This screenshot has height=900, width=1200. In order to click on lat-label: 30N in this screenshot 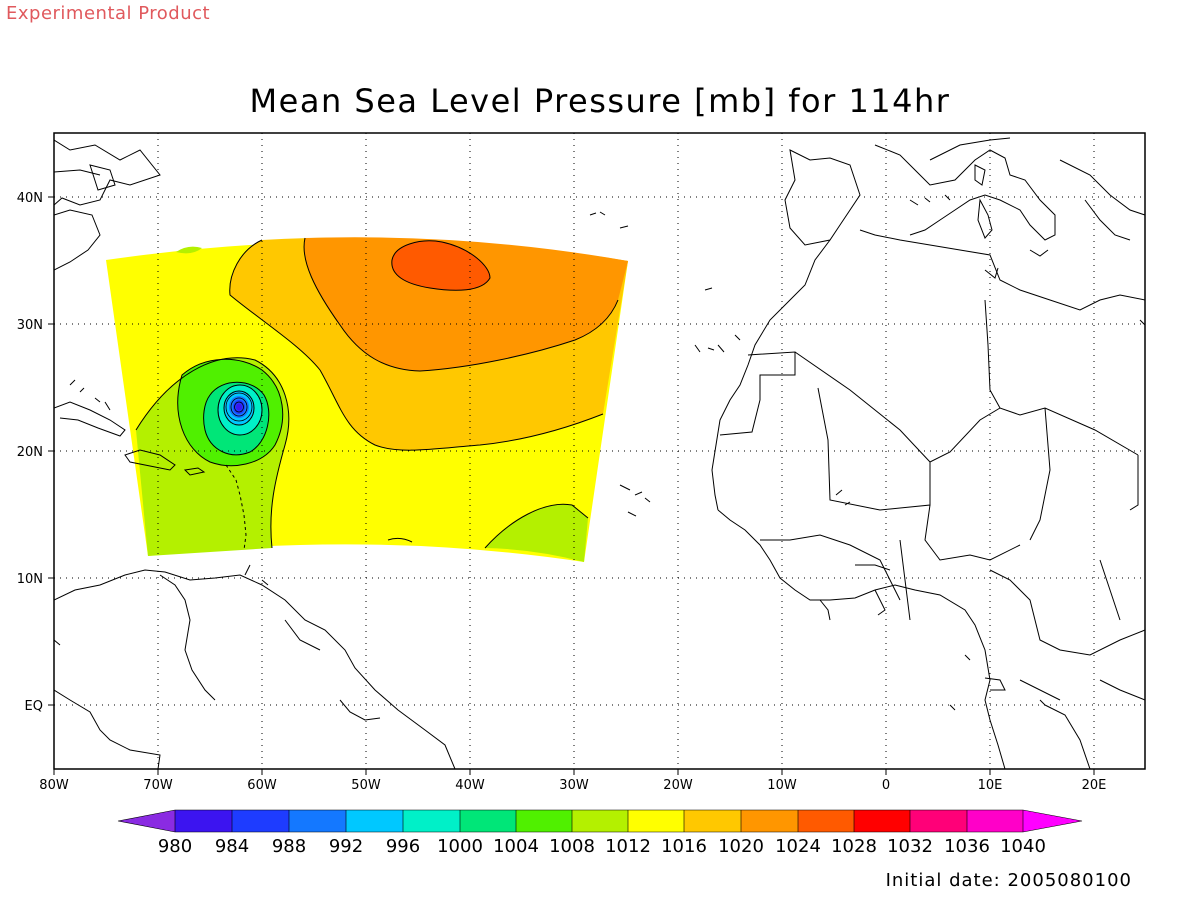, I will do `click(30, 325)`.